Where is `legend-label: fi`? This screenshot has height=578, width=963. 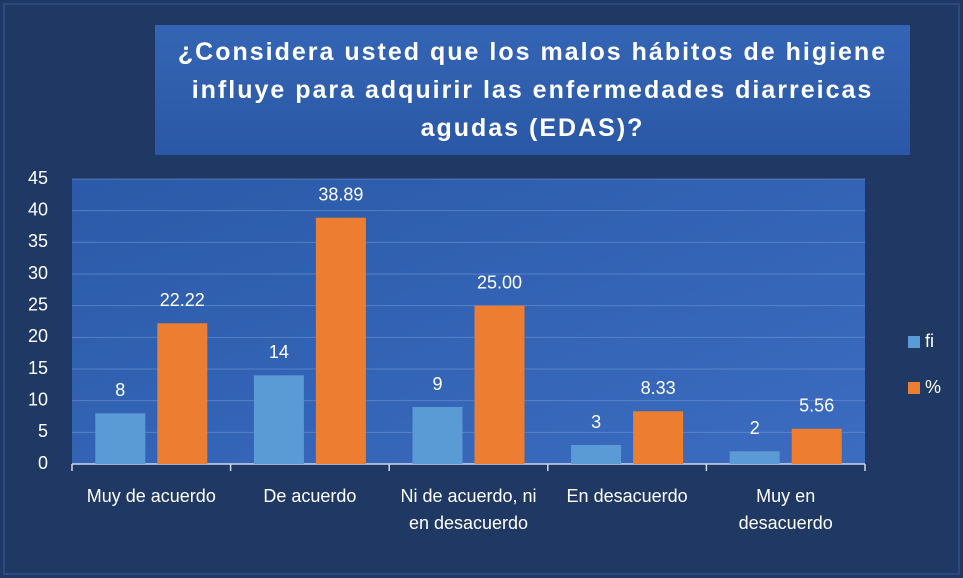
legend-label: fi is located at coordinates (929, 341).